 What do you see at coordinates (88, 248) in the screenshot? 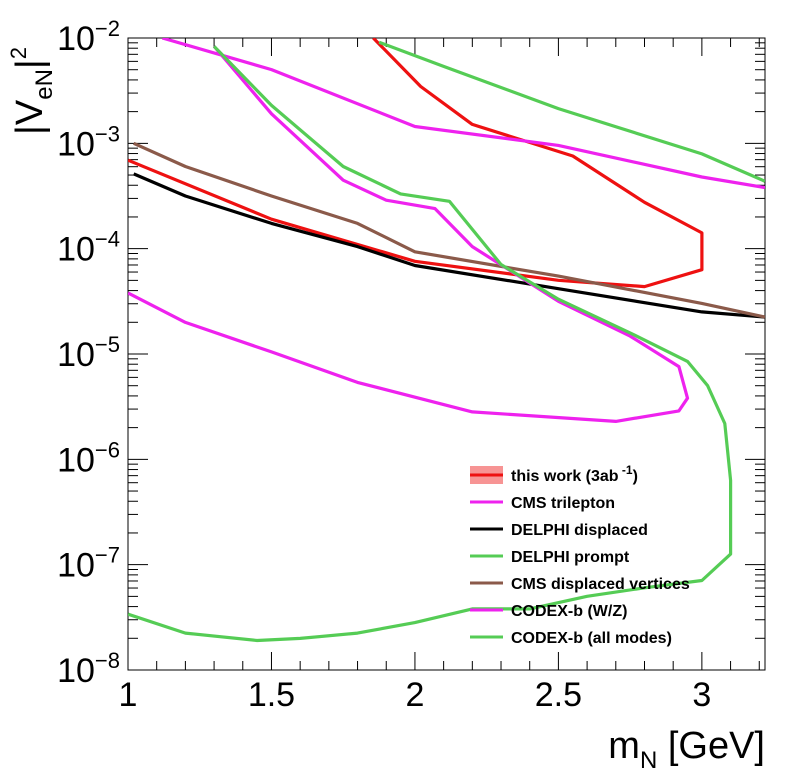
I see `y-tick-label: 10⁻⁴` at bounding box center [88, 248].